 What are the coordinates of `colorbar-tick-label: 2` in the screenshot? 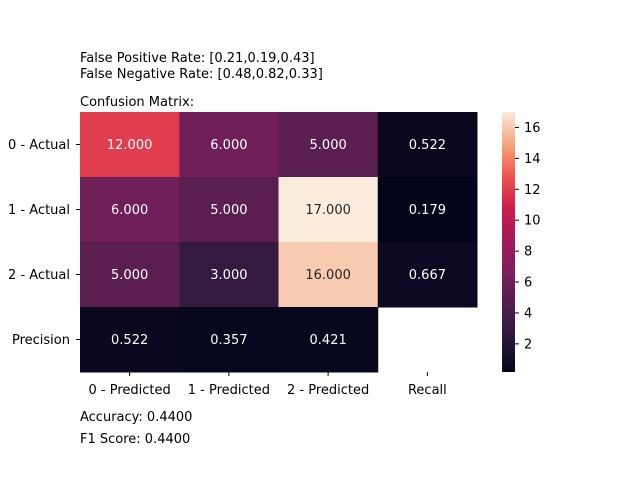 It's located at (528, 344).